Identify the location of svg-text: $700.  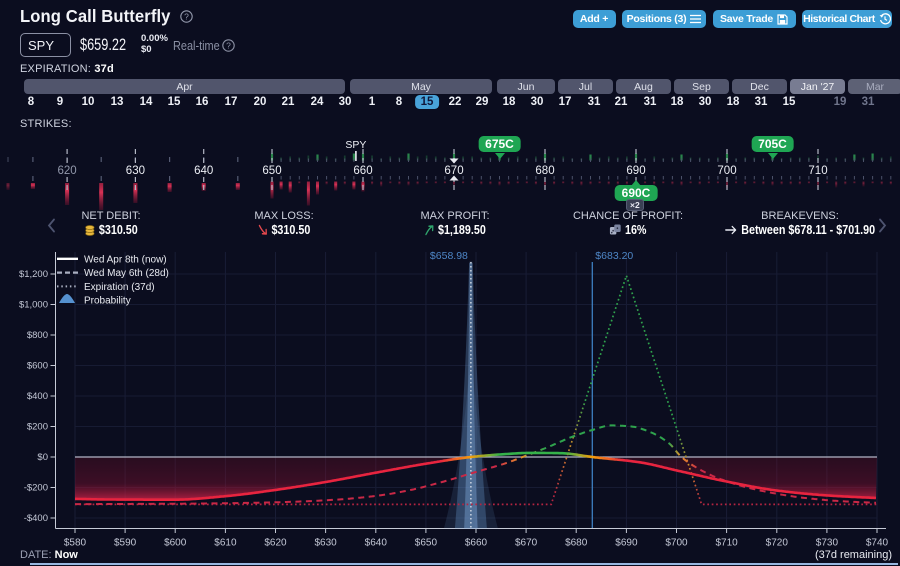
(676, 543).